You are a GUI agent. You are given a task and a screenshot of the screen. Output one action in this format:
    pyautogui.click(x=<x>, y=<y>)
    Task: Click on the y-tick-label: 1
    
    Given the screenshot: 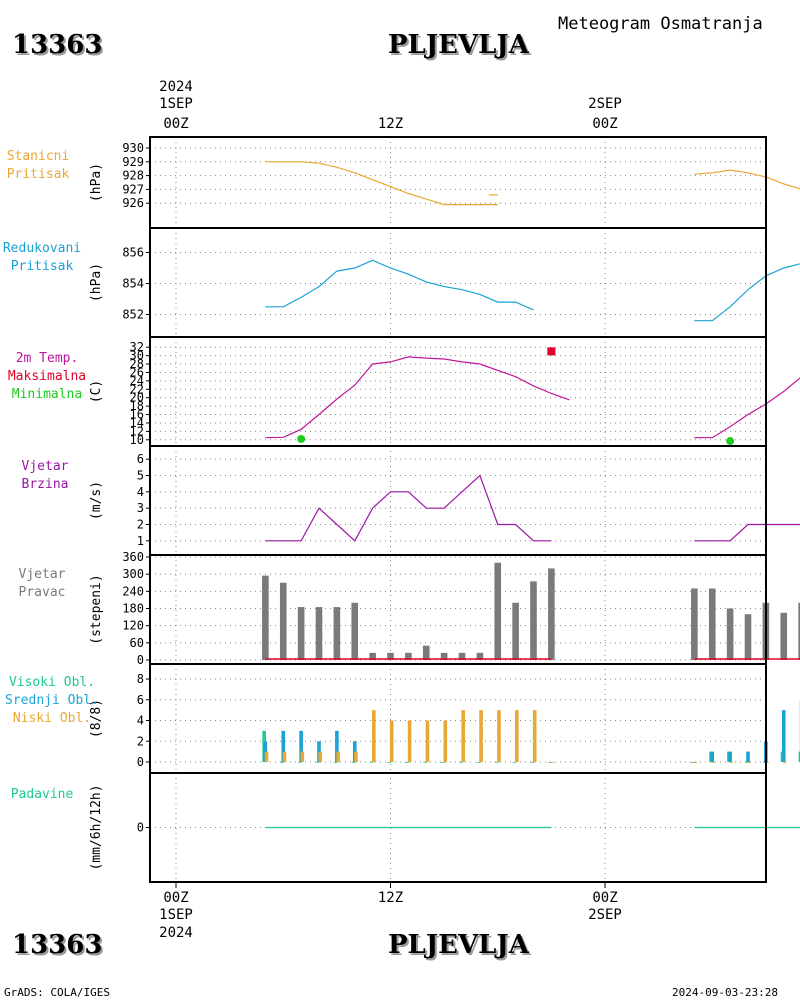 What is the action you would take?
    pyautogui.click(x=140, y=541)
    